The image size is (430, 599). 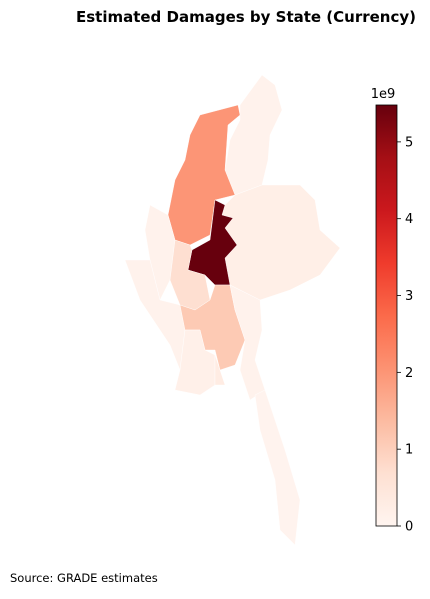 What do you see at coordinates (386, 315) in the screenshot?
I see `colorbar` at bounding box center [386, 315].